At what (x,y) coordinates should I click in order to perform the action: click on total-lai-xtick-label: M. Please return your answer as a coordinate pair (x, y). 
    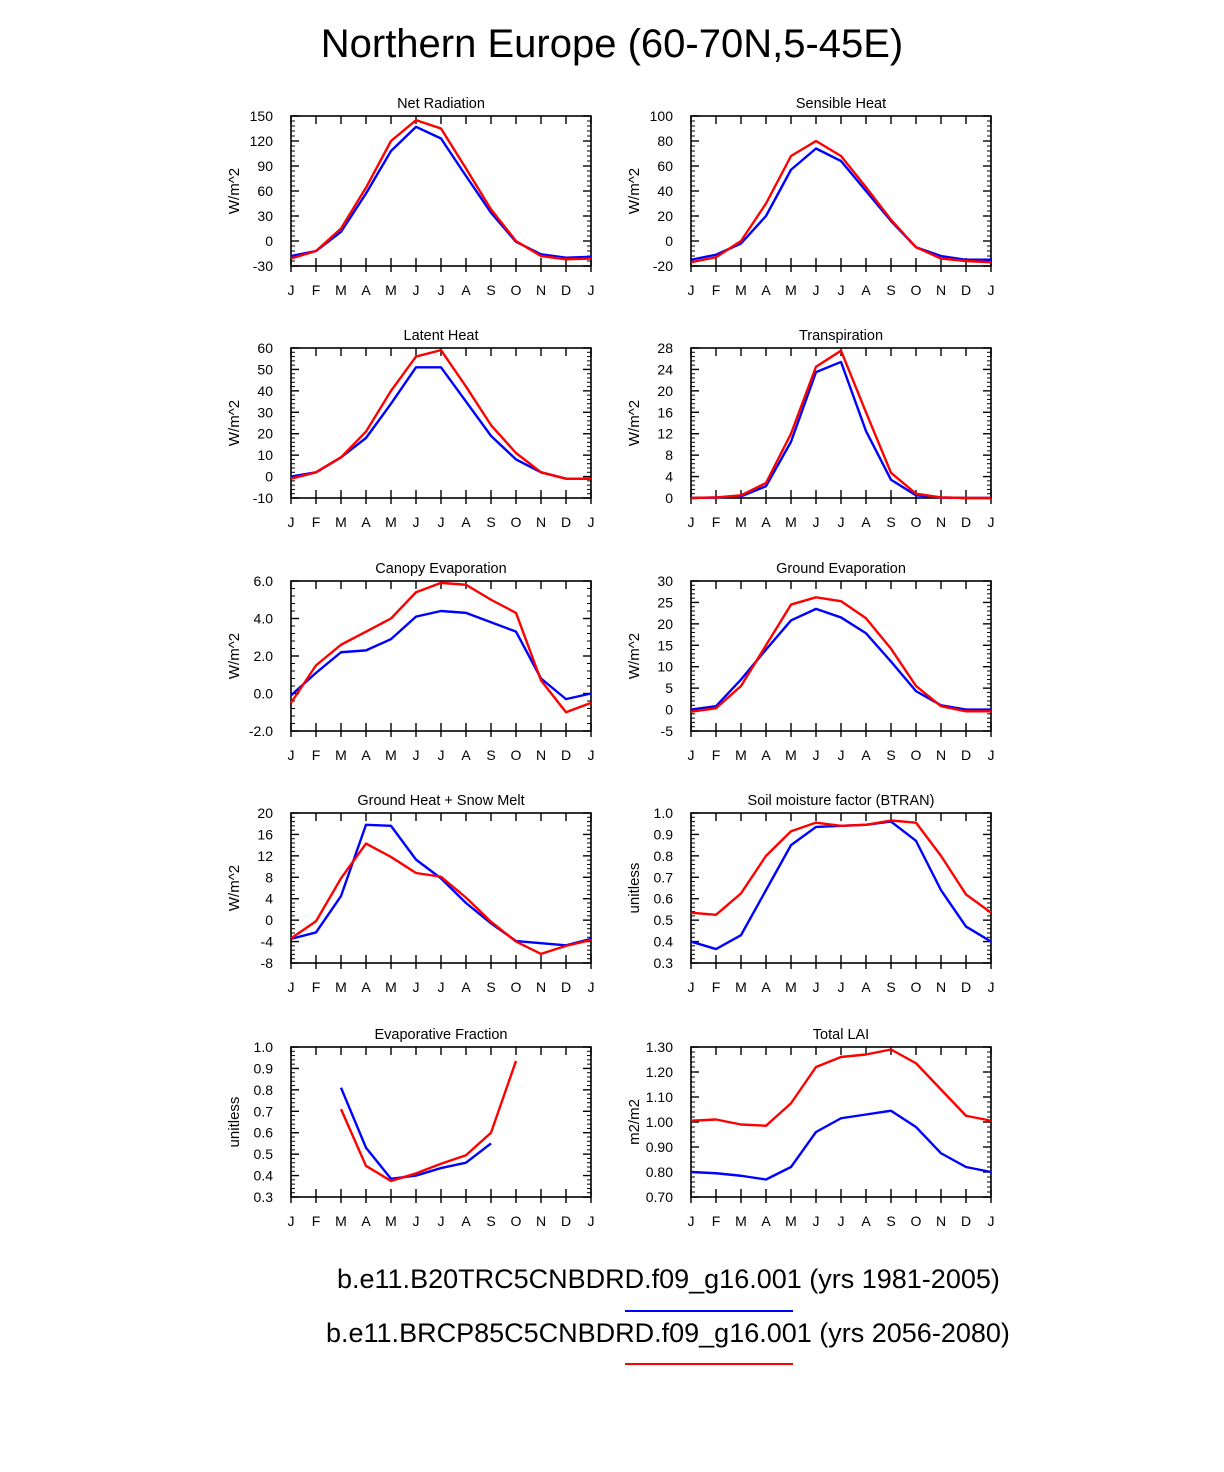
    Looking at the image, I should click on (791, 1221).